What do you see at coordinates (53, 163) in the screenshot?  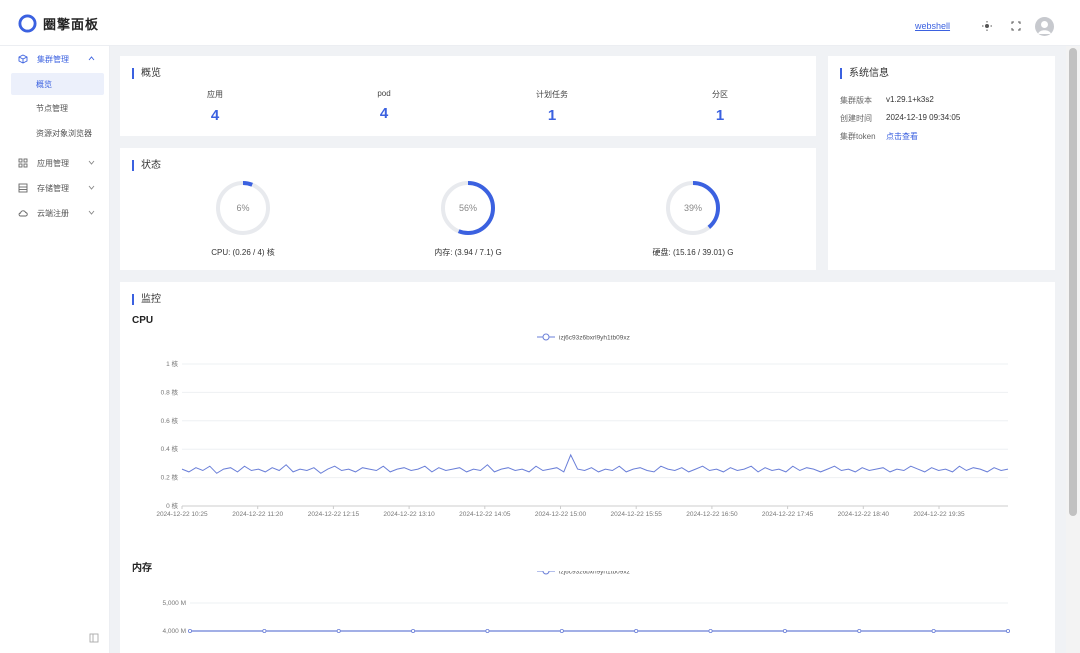 I see `sidebar-group-label: 应用管理` at bounding box center [53, 163].